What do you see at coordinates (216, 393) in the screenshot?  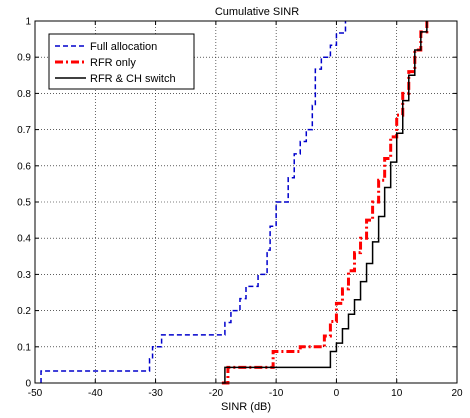 I see `x-tick-label: -20` at bounding box center [216, 393].